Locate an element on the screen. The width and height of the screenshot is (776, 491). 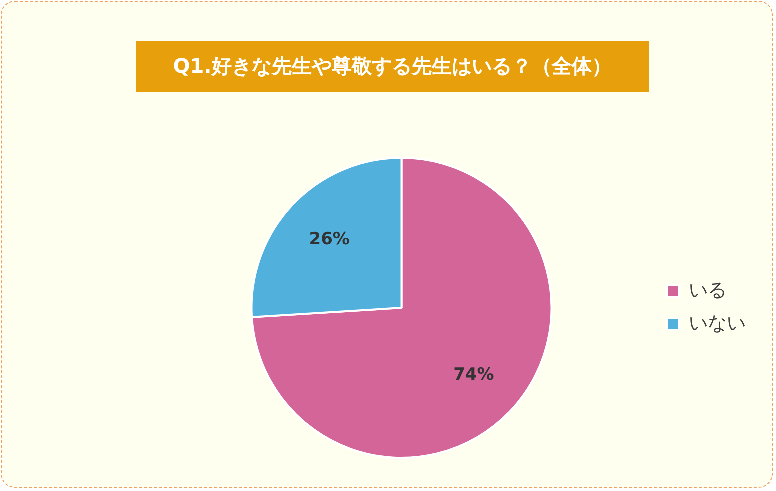
chart-title: Q1.好きな先生や尊敬する先生はいる？（全体） is located at coordinates (392, 66).